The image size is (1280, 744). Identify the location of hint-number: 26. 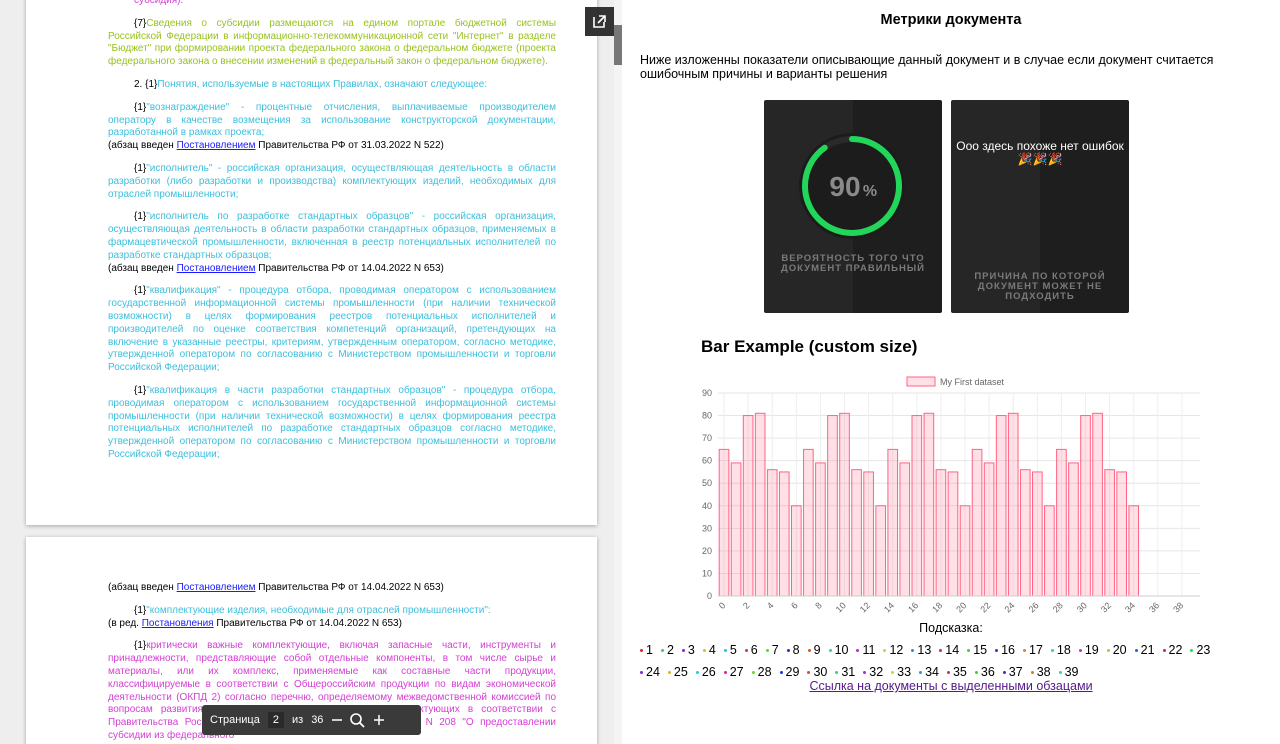
(708, 672).